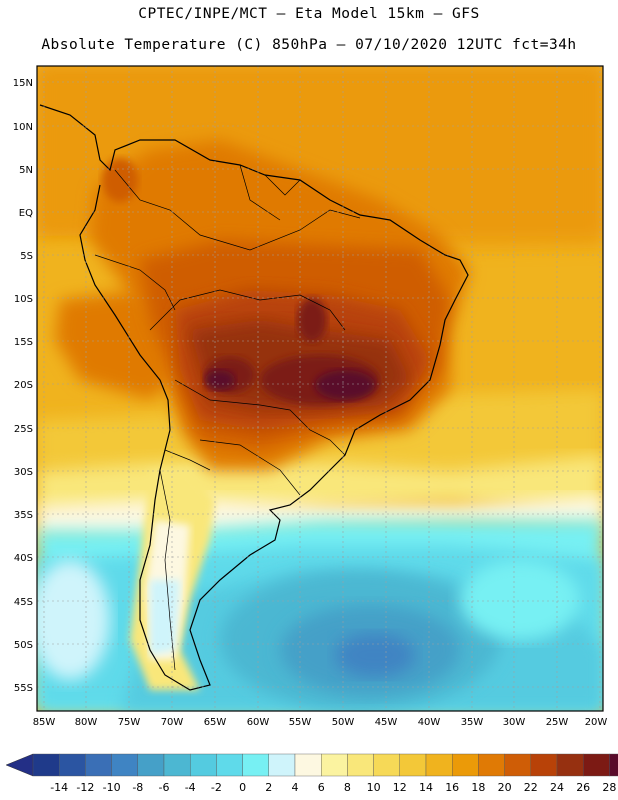 The width and height of the screenshot is (618, 800). I want to click on colorbar-label: -2, so click(216, 787).